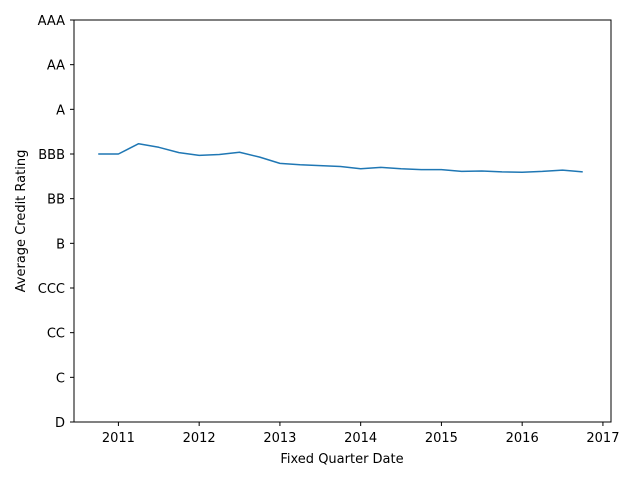 The height and width of the screenshot is (480, 640). Describe the element at coordinates (51, 289) in the screenshot. I see `y-tick-label: CCC` at that location.